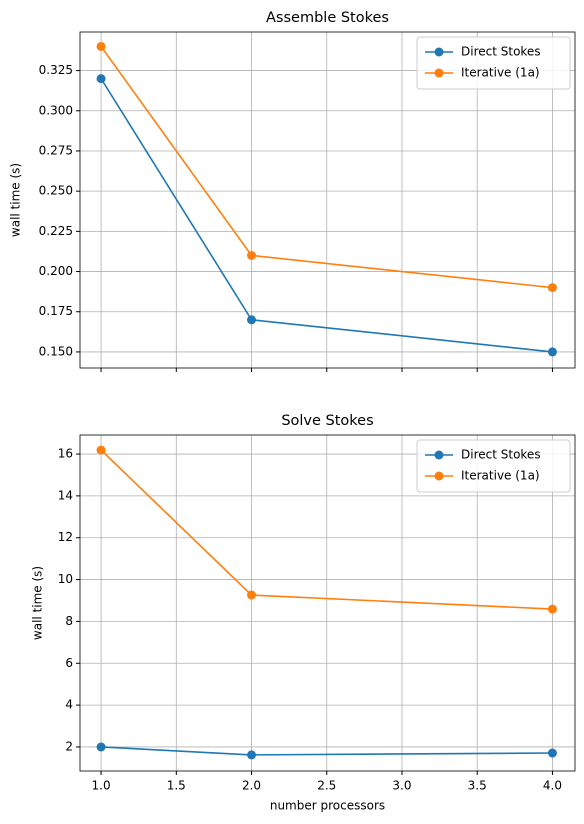  Describe the element at coordinates (552, 786) in the screenshot. I see `x-tick-label: 4.0` at that location.